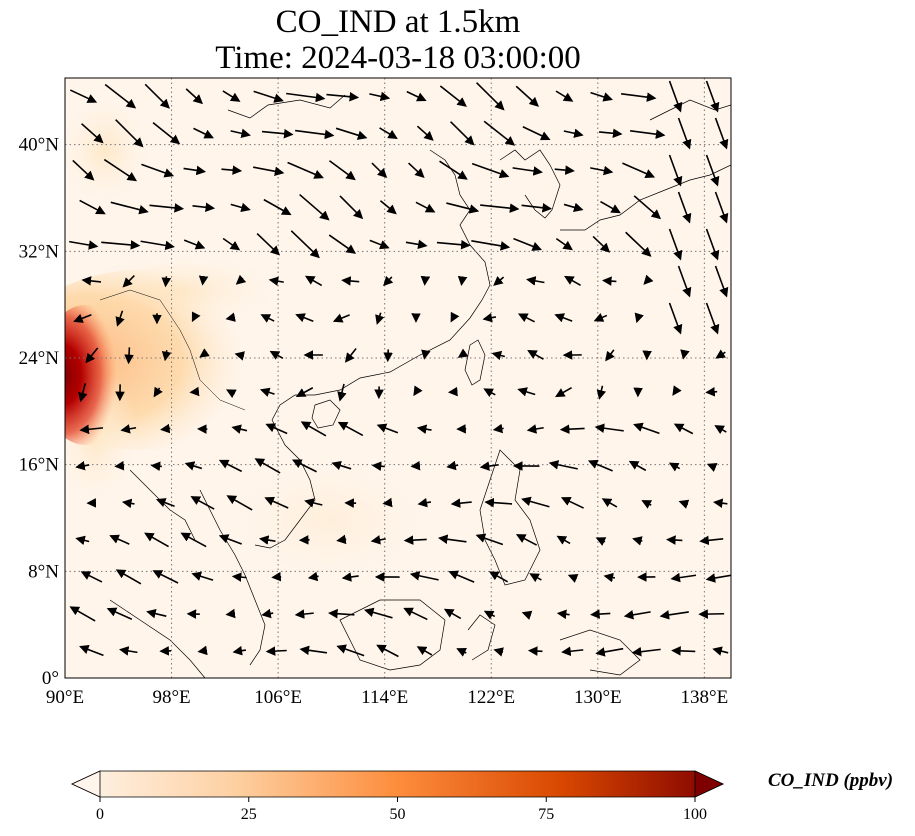 Image resolution: width=915 pixels, height=836 pixels. Describe the element at coordinates (162, 505) in the screenshot. I see `coast-burma` at that location.